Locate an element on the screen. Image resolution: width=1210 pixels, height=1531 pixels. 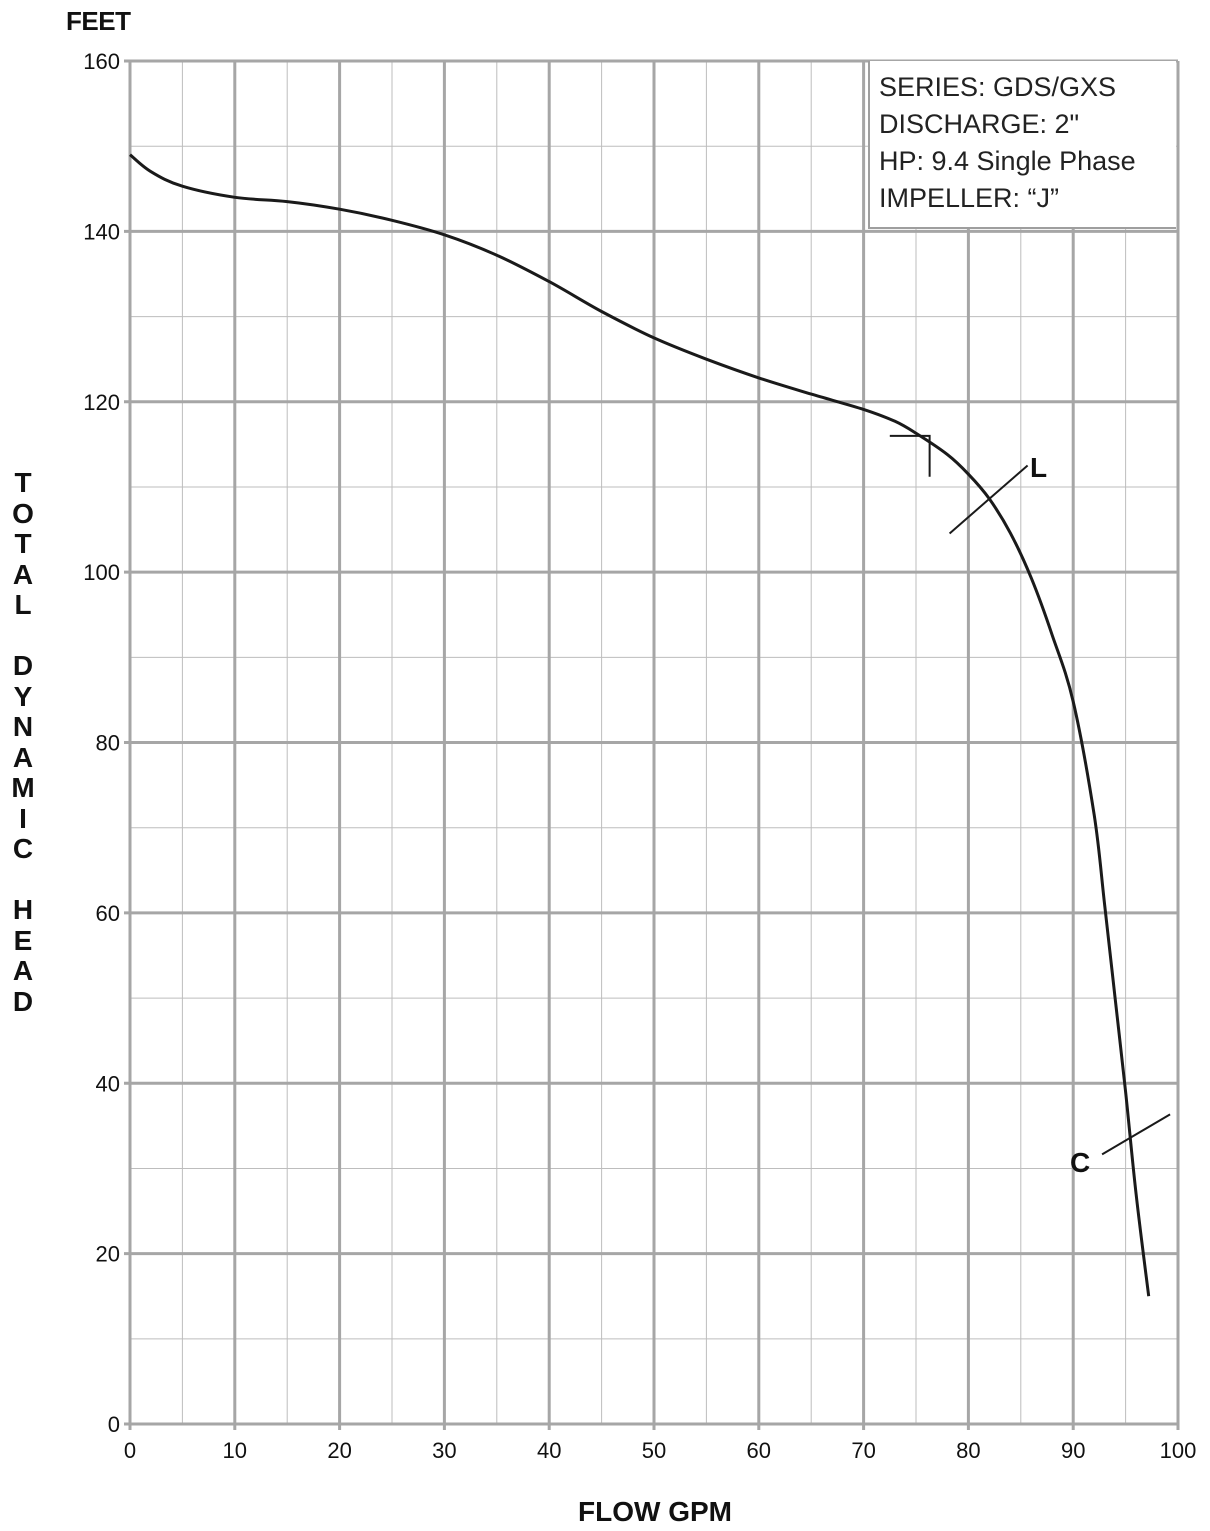
y-axis-title: T O T A L D Y N A M I C H E A D is located at coordinates (23, 742).